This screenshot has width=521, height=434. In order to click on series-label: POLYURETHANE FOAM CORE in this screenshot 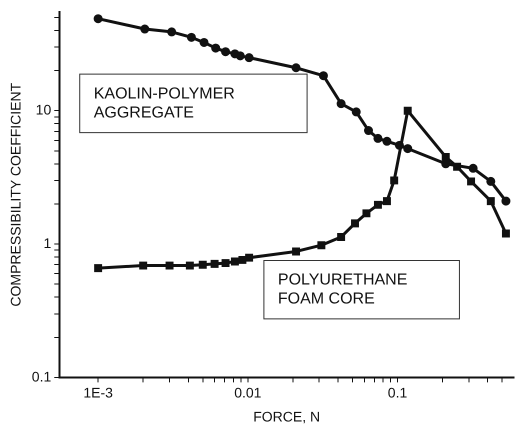, I will do `click(343, 290)`.